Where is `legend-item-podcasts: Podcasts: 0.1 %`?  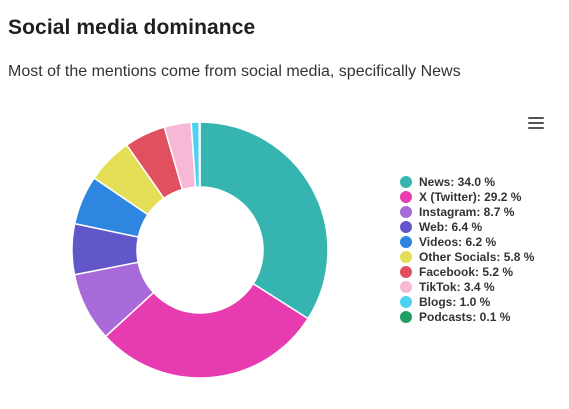 legend-item-podcasts: Podcasts: 0.1 % is located at coordinates (467, 316).